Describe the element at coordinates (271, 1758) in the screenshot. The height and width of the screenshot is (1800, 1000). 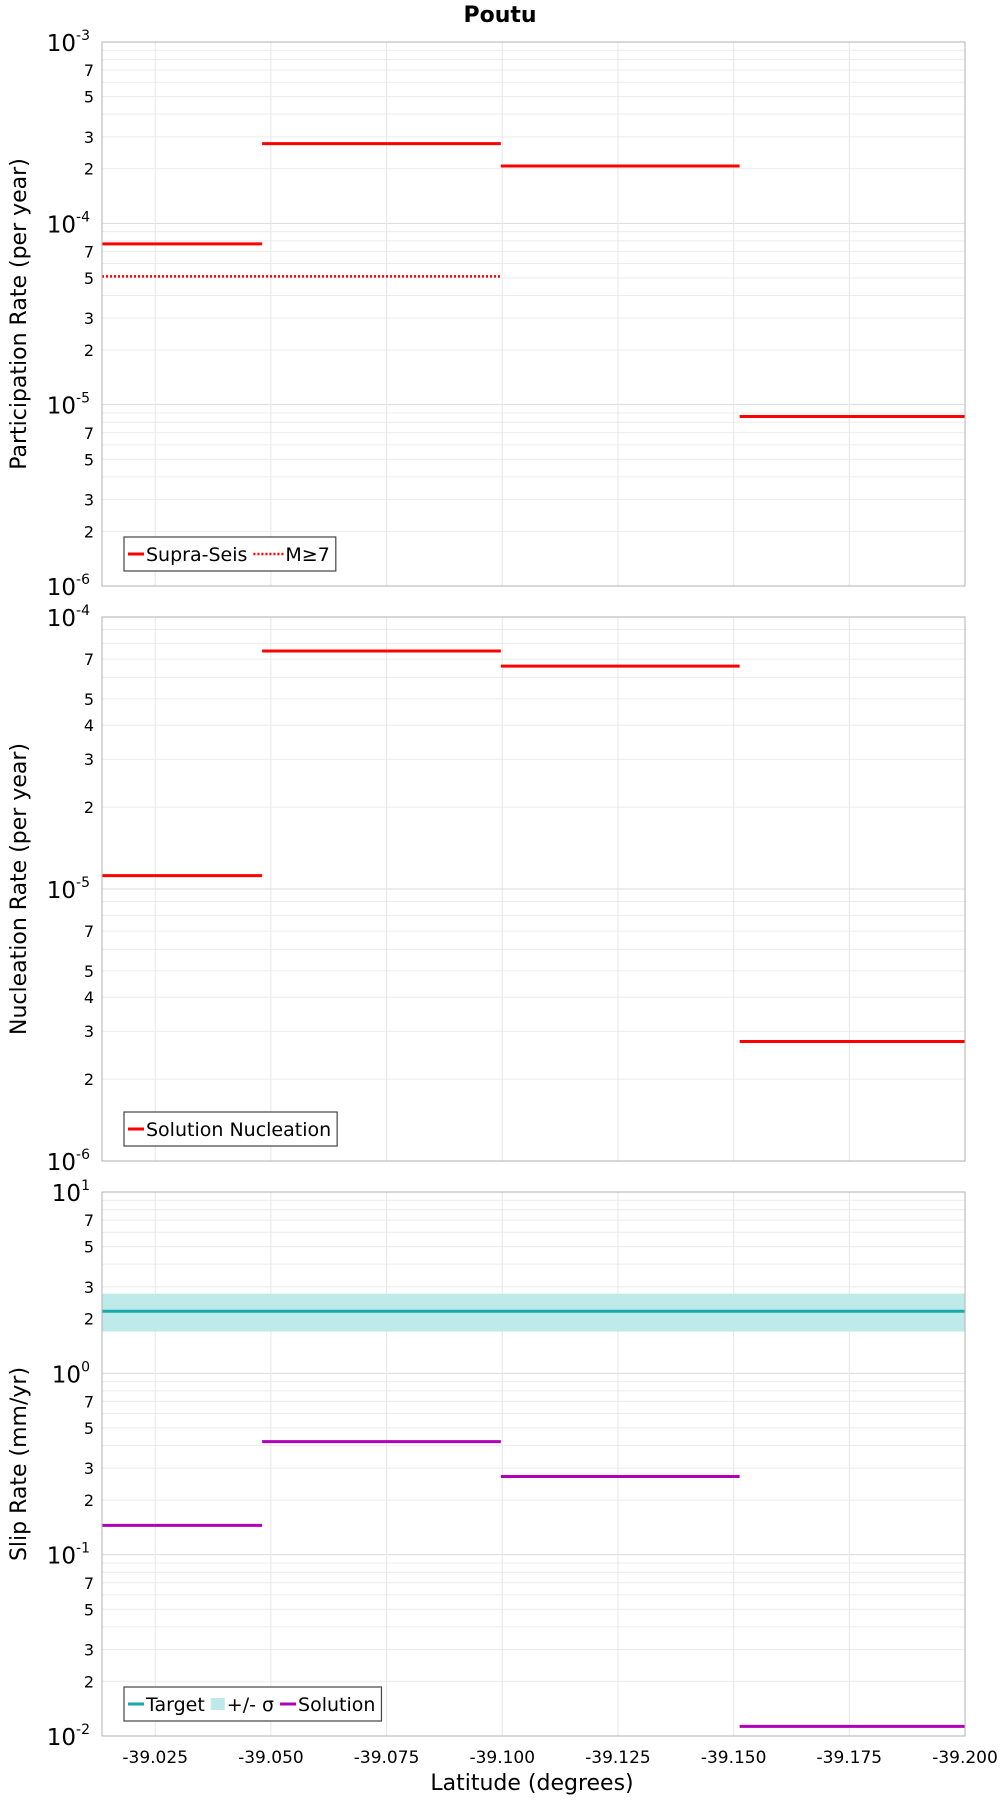
I see `x-tick-label: -39.050` at that location.